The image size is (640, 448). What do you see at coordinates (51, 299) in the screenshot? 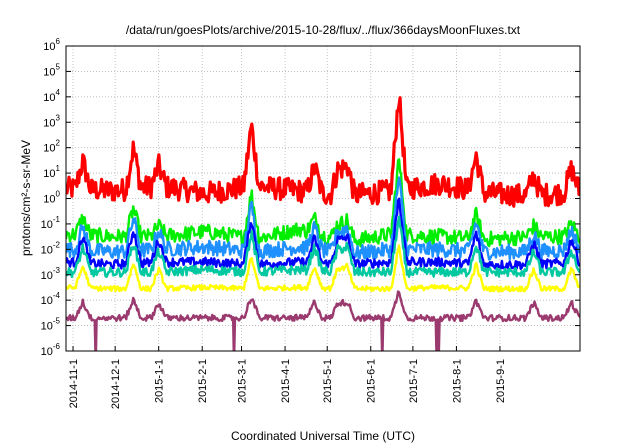
I see `y-tick-label: 10⁻⁴` at bounding box center [51, 299].